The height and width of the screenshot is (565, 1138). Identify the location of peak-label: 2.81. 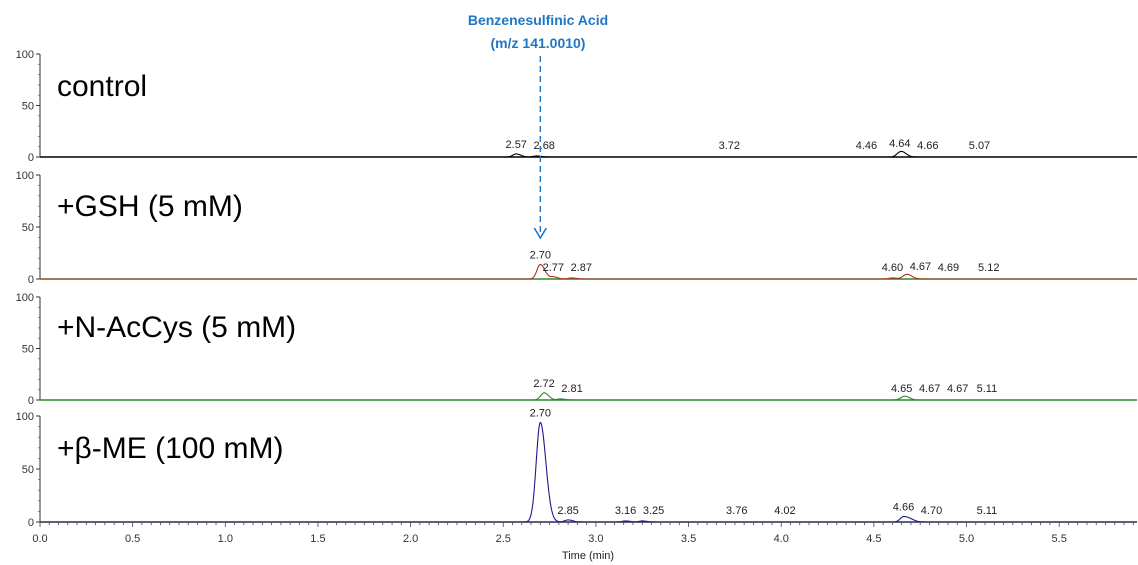
(571, 389).